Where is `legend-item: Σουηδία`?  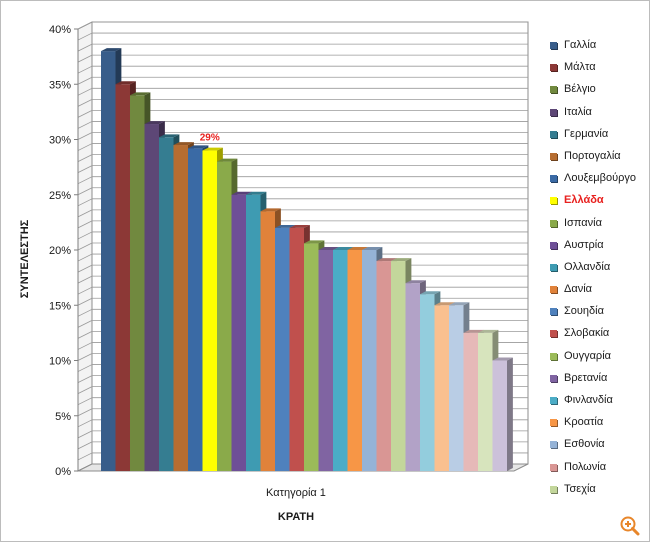
legend-item: Σουηδία is located at coordinates (598, 314).